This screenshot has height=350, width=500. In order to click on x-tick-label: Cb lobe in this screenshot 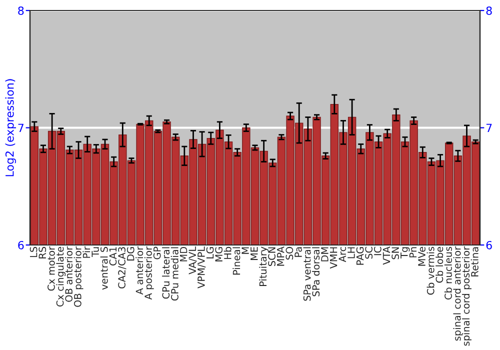, I will do `click(440, 264)`.